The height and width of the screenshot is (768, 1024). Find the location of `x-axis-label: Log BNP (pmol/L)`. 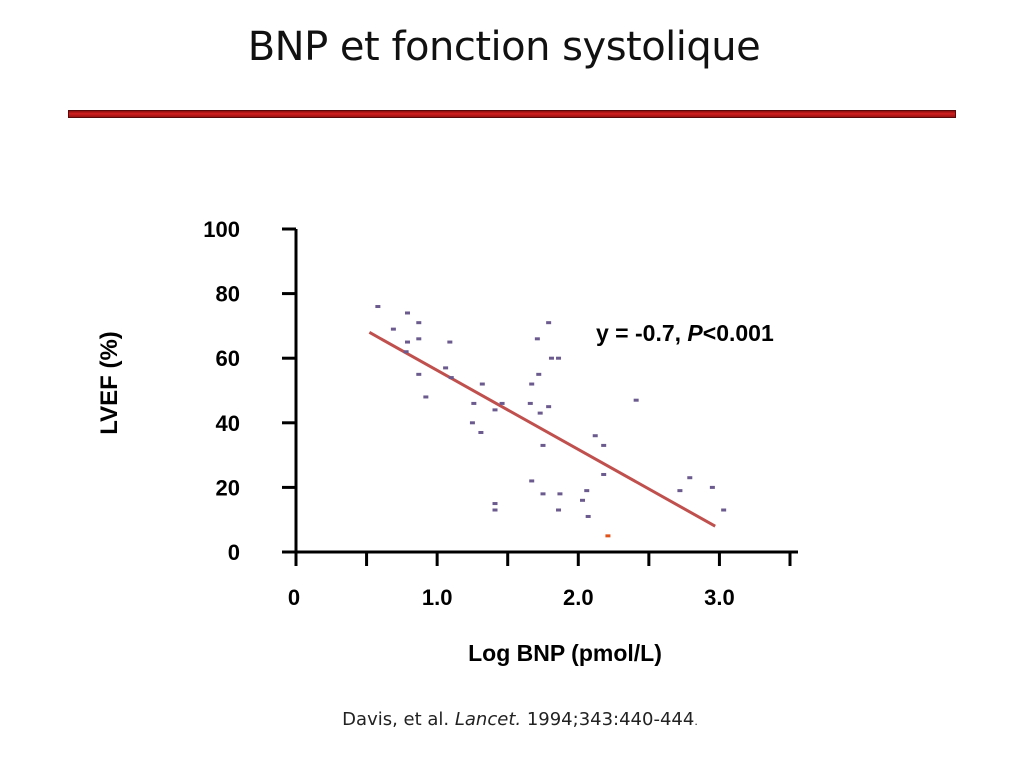

x-axis-label: Log BNP (pmol/L) is located at coordinates (565, 653).